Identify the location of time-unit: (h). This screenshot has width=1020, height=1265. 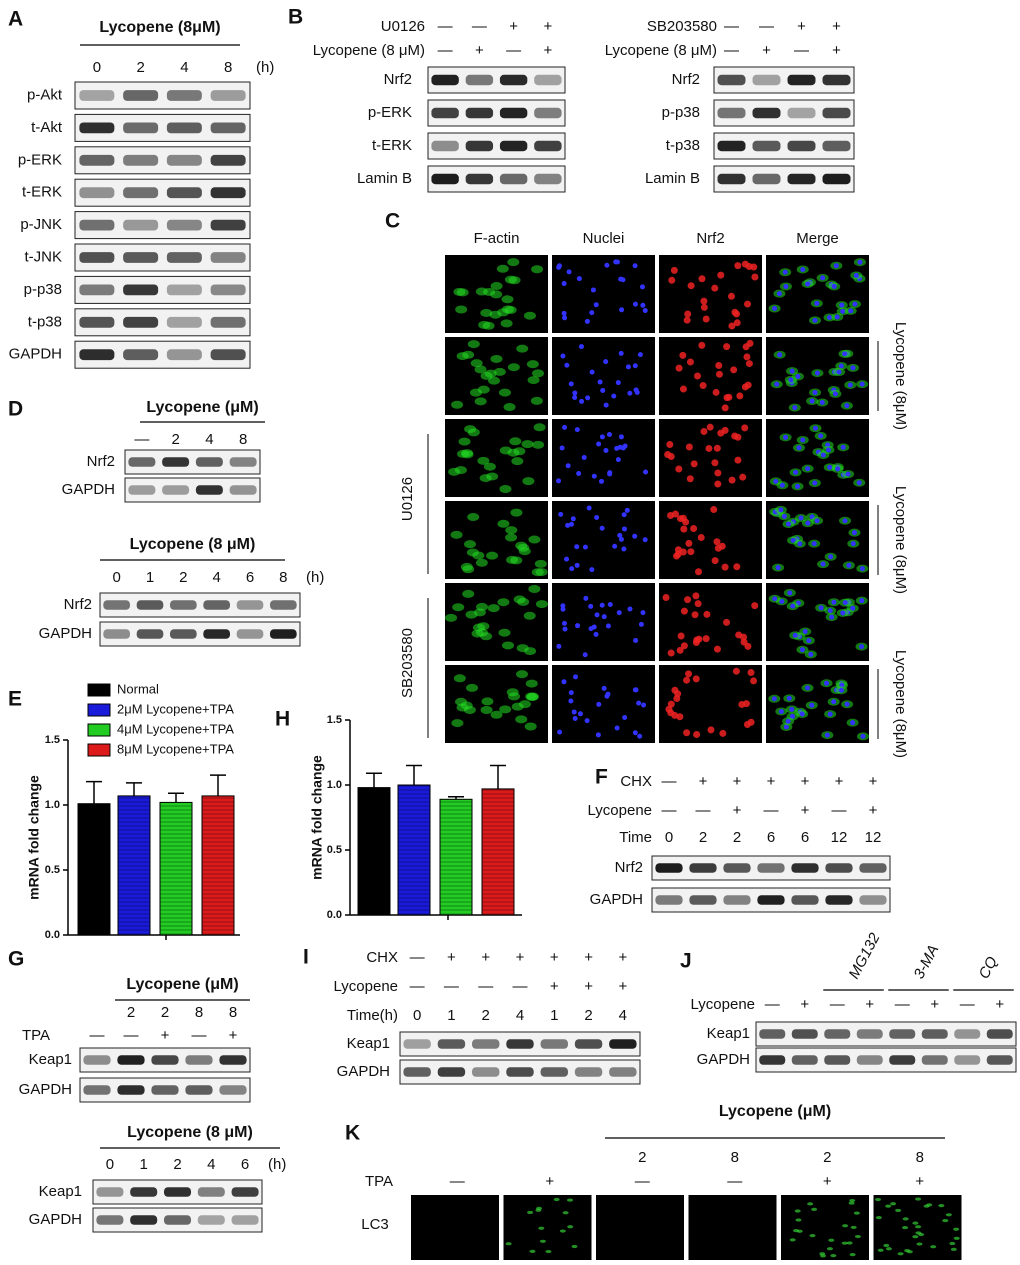
(315, 577).